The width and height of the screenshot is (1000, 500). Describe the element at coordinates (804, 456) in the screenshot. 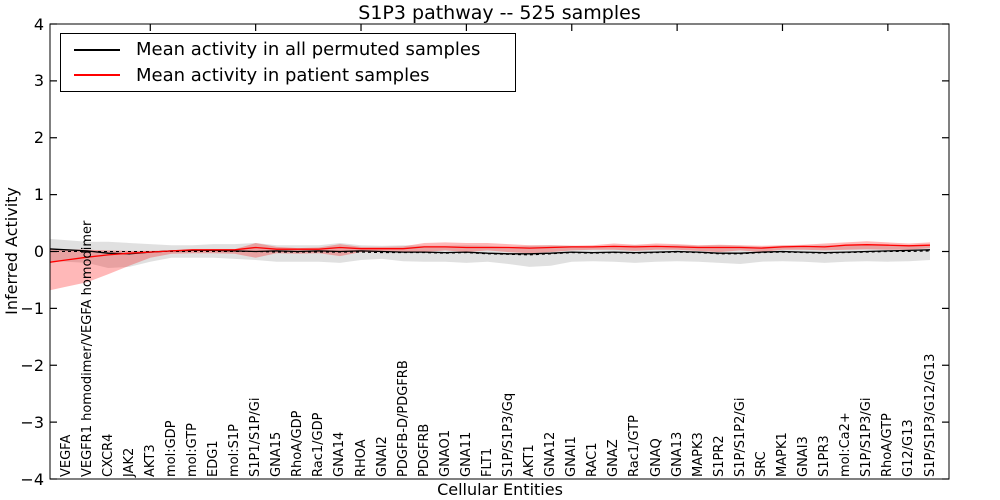

I see `x-tick-label: GNAI3` at that location.